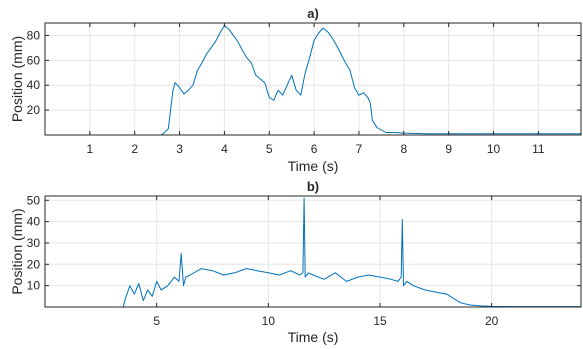 The height and width of the screenshot is (349, 583). I want to click on a-x-tick-label: 7, so click(359, 149).